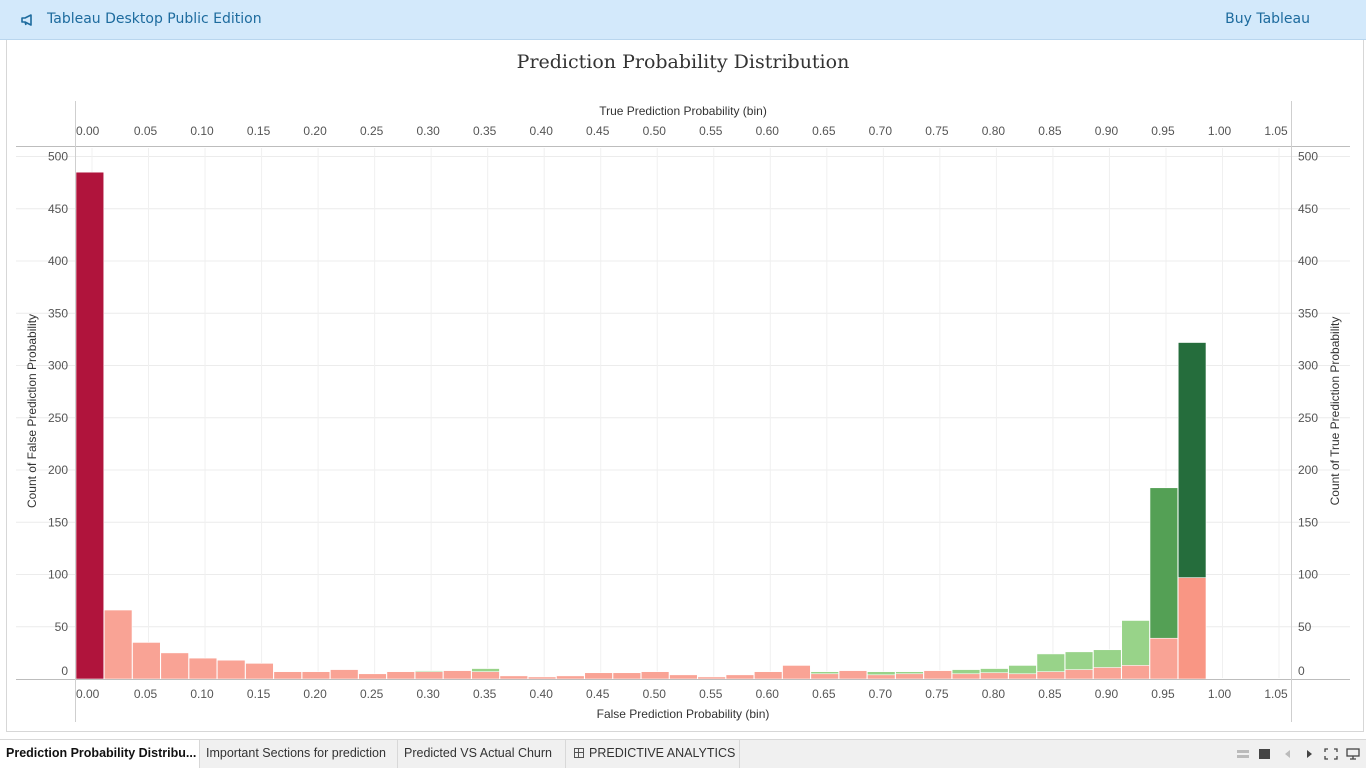 This screenshot has height=768, width=1366. Describe the element at coordinates (824, 131) in the screenshot. I see `x-tick-label-top: 0.65` at that location.